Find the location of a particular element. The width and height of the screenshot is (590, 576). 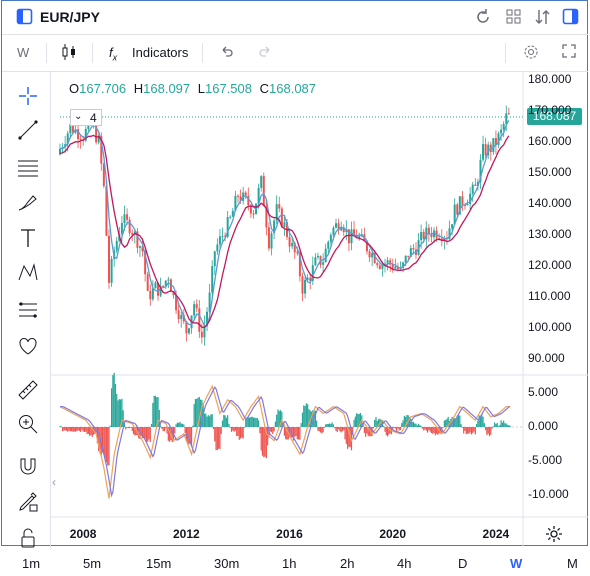

sidebar-icon is located at coordinates (25, 17).